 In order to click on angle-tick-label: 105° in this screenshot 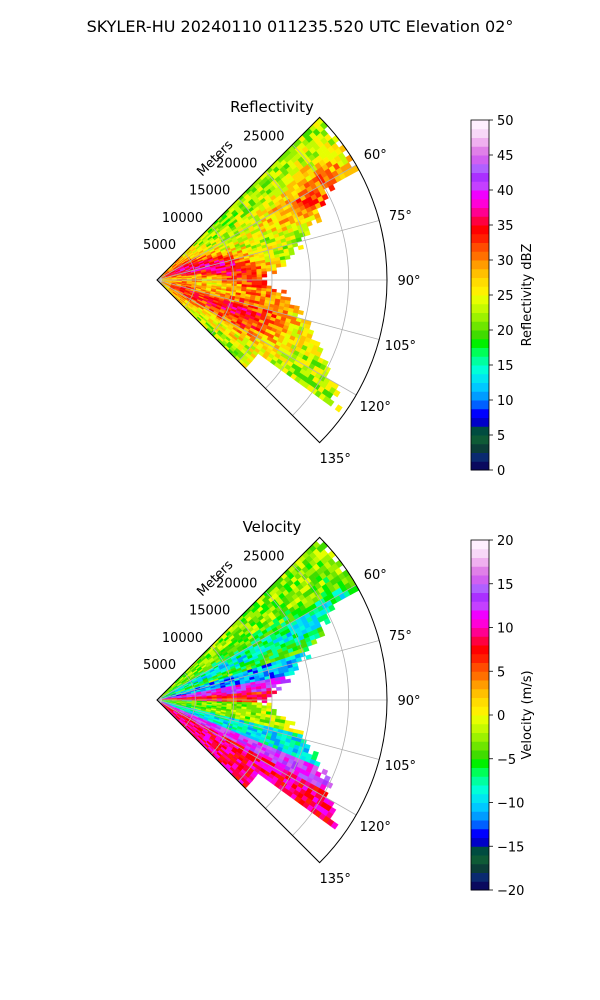, I will do `click(400, 766)`.